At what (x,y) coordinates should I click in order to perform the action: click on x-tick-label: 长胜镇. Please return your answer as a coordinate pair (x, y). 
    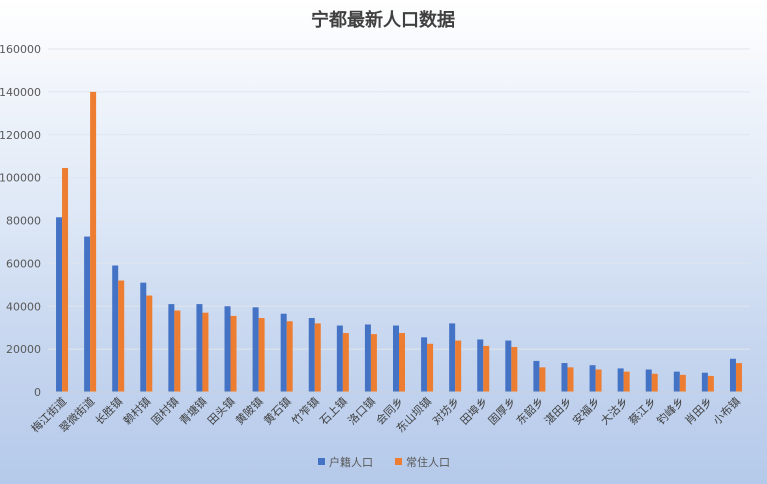
    Looking at the image, I should click on (108, 410).